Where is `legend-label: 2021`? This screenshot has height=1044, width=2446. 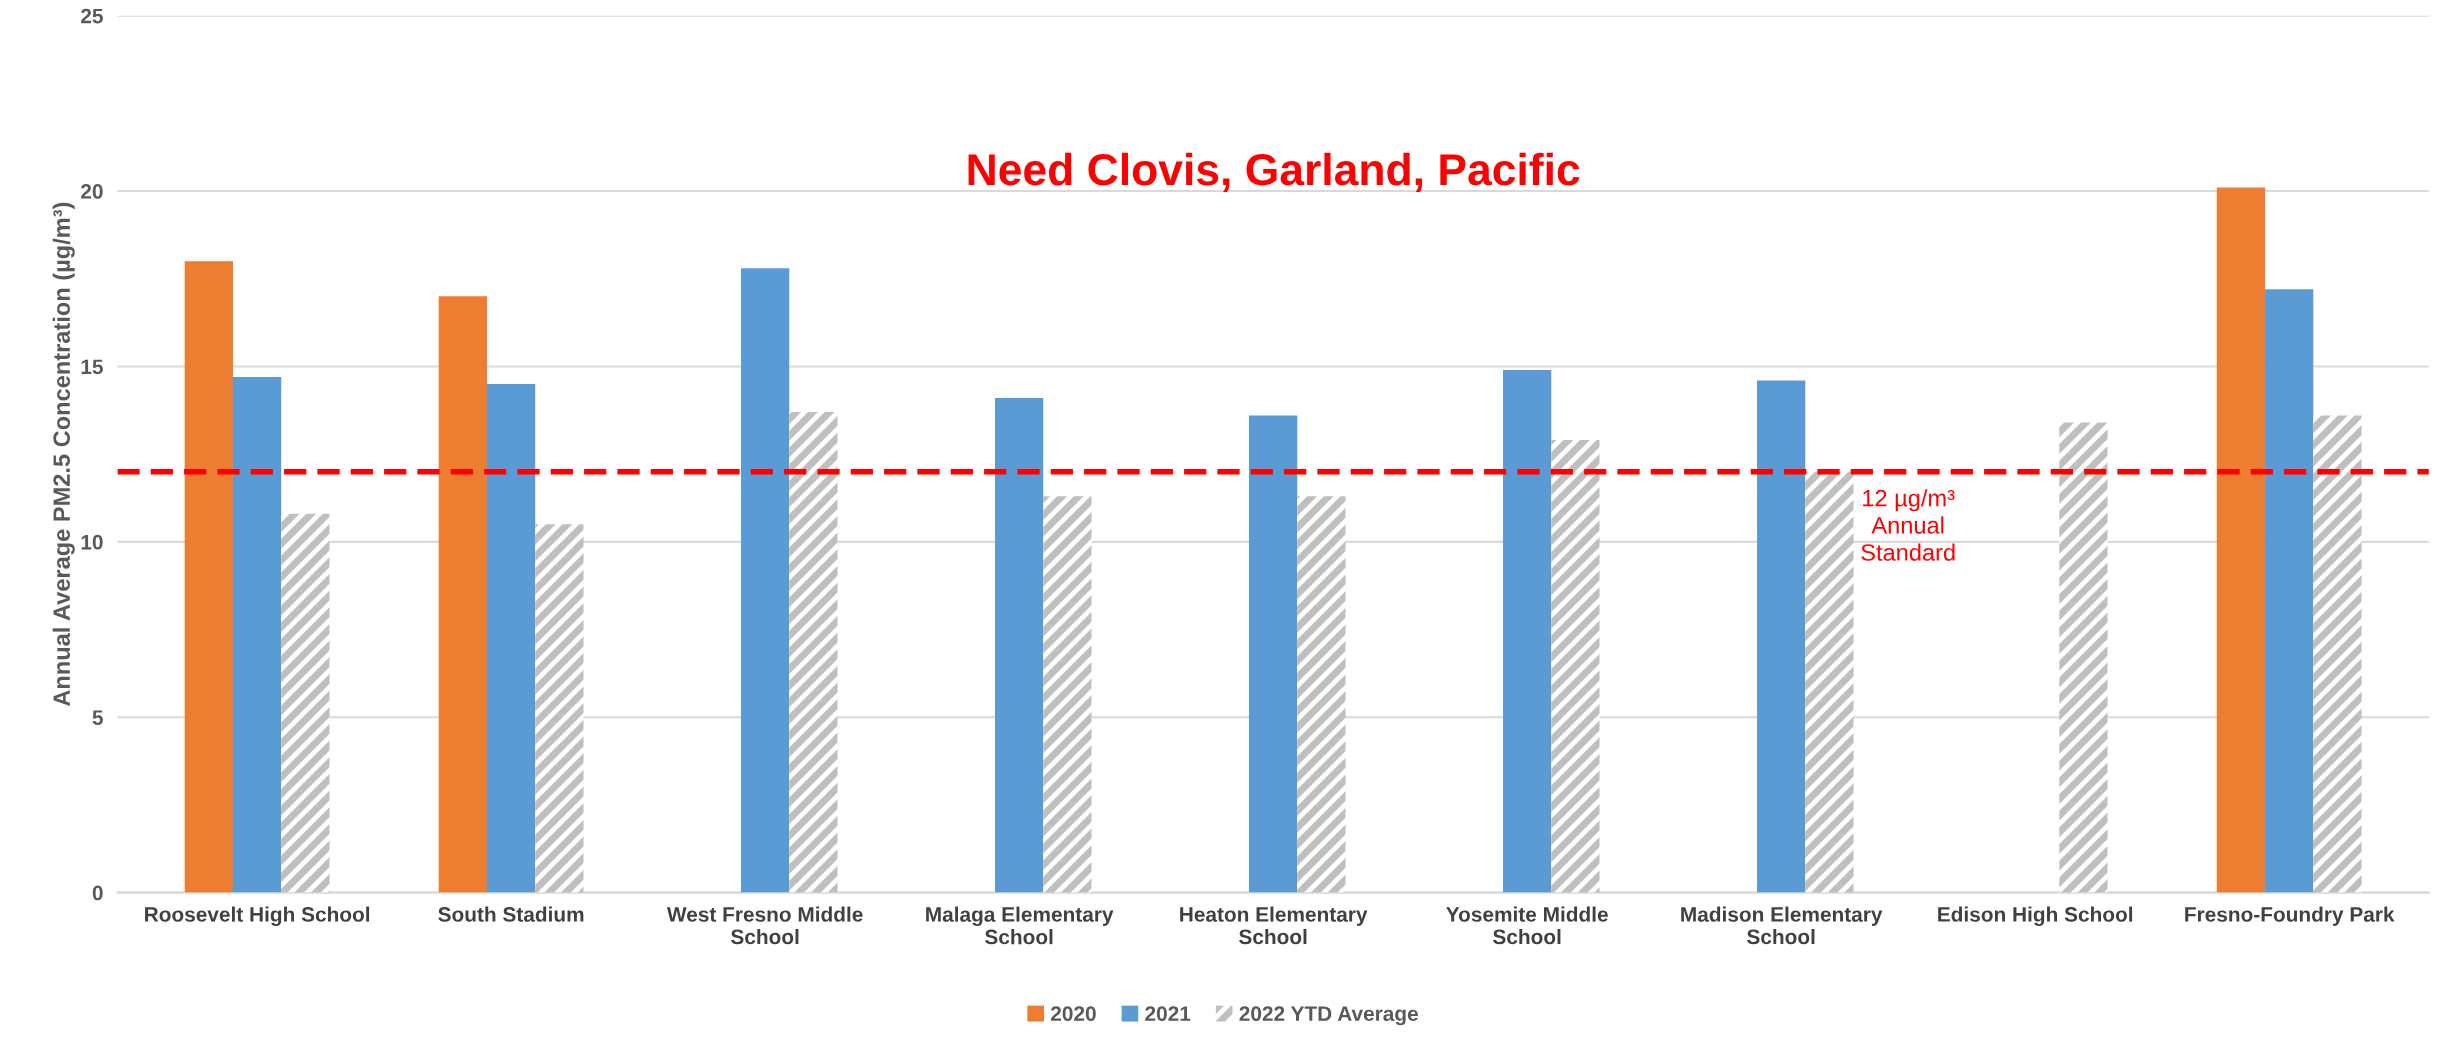
legend-label: 2021 is located at coordinates (1168, 1014).